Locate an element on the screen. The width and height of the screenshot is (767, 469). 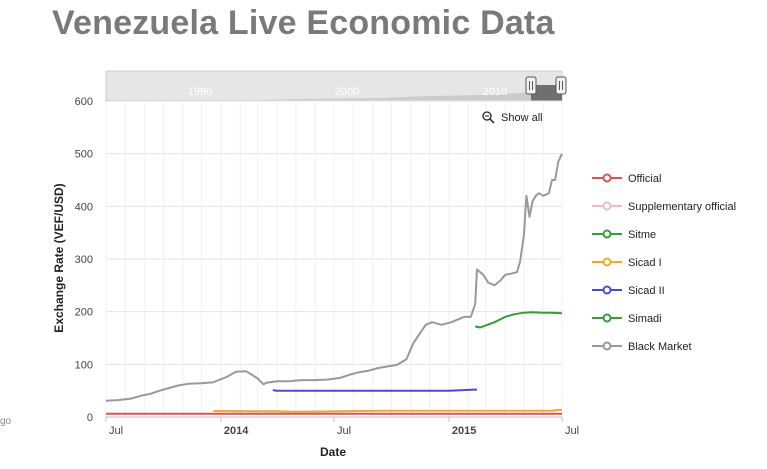
y-axis-ticks: 0 100 200 300 400 500 600 is located at coordinates (84, 260).